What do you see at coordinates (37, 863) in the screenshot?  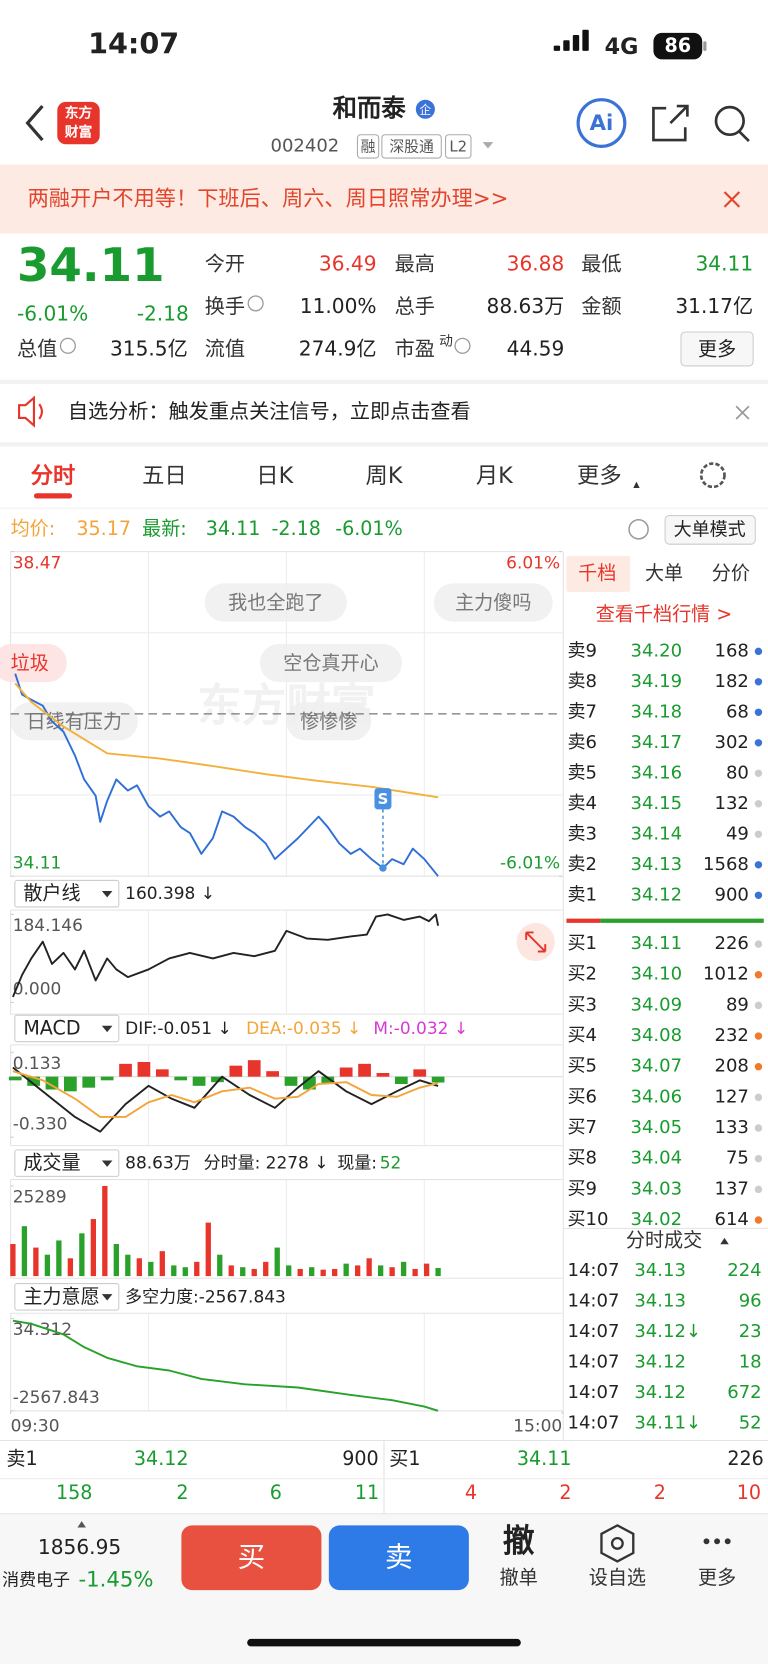 I see `y-tick-label: 34.11` at bounding box center [37, 863].